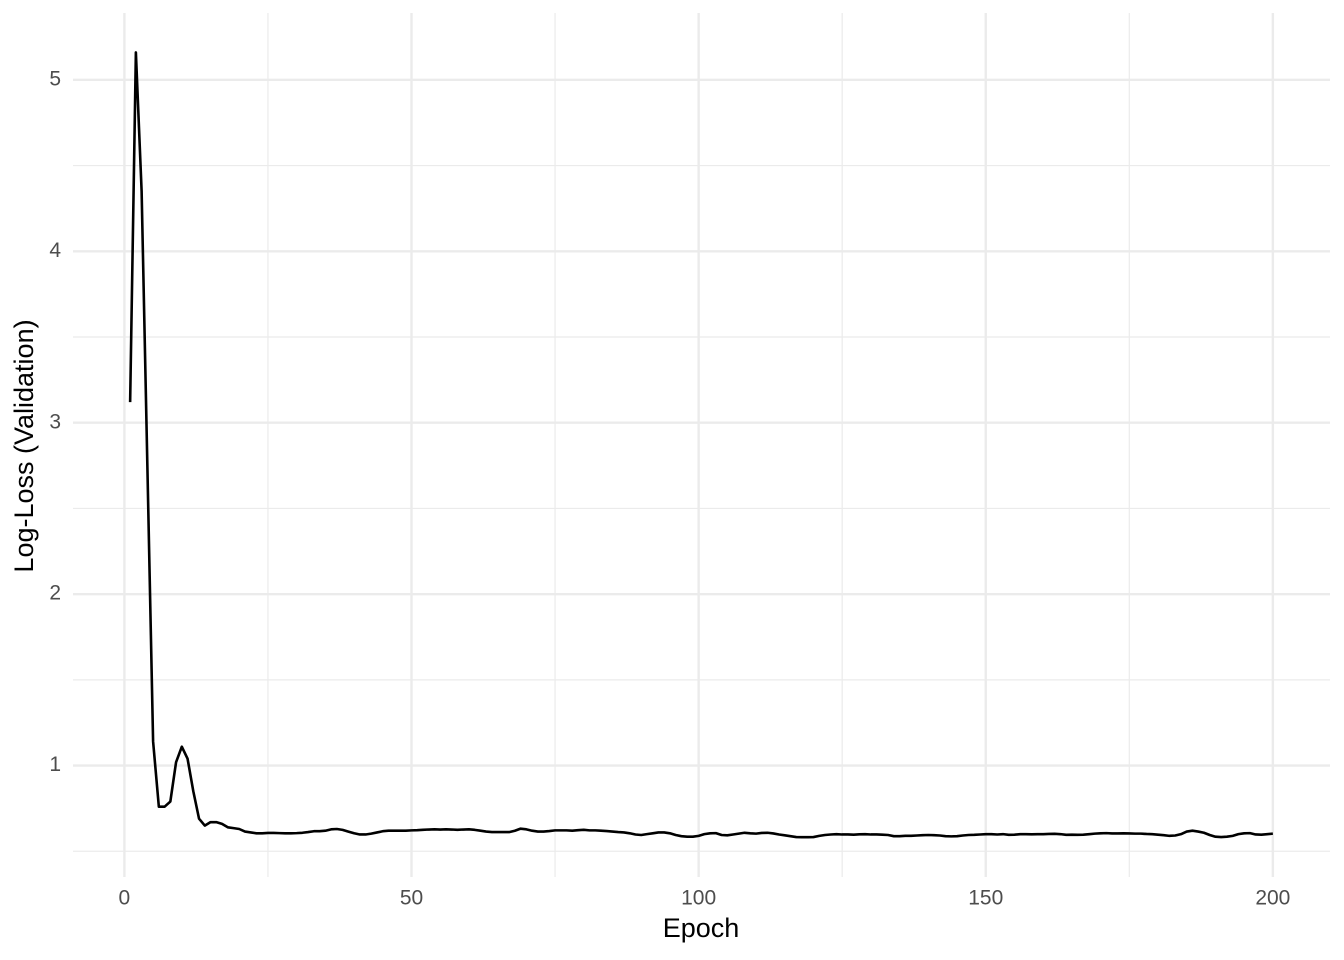  Describe the element at coordinates (701, 928) in the screenshot. I see `x-axis-title: Epoch` at that location.